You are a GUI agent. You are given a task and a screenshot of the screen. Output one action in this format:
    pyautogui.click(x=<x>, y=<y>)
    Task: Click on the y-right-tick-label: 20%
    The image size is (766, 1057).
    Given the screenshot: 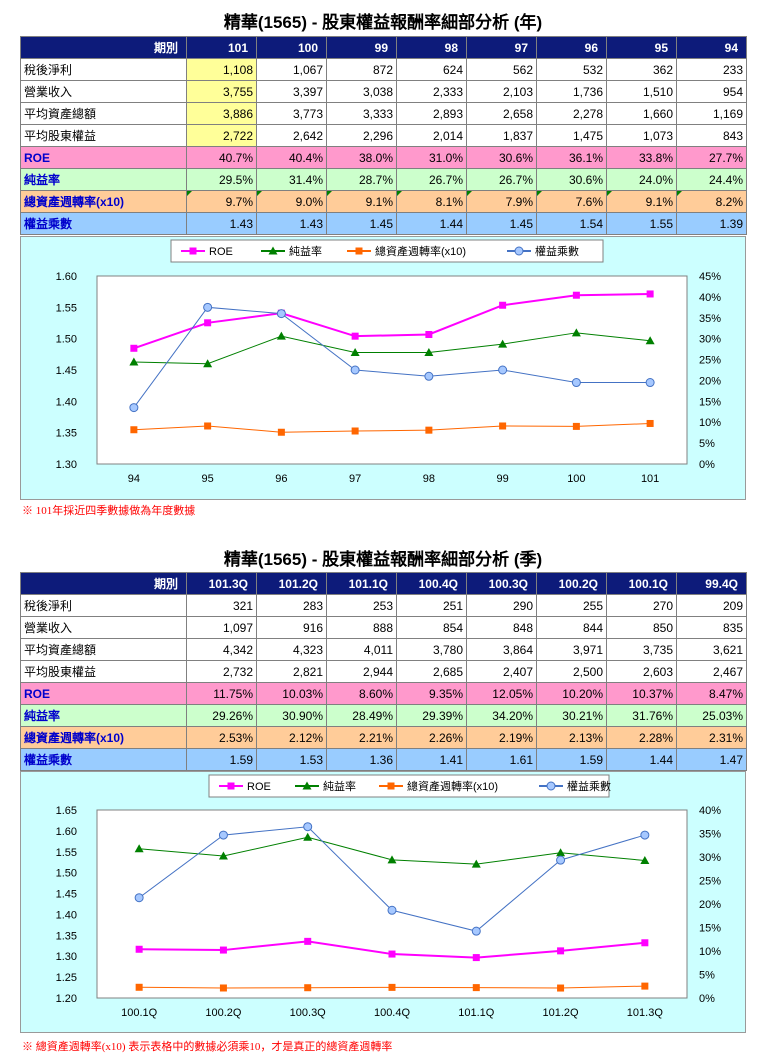 What is the action you would take?
    pyautogui.click(x=710, y=381)
    